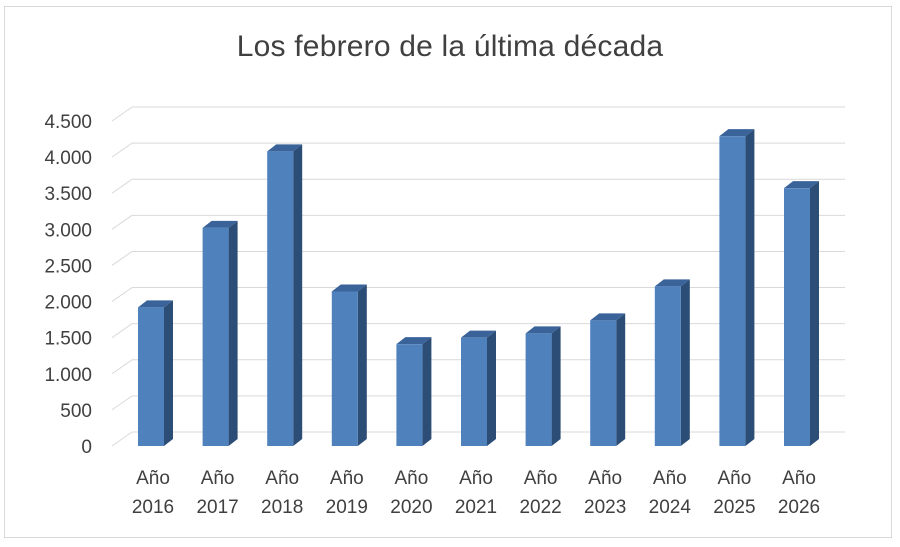 This screenshot has width=900, height=547. What do you see at coordinates (670, 507) in the screenshot?
I see `x-tick-label-line2: 2024` at bounding box center [670, 507].